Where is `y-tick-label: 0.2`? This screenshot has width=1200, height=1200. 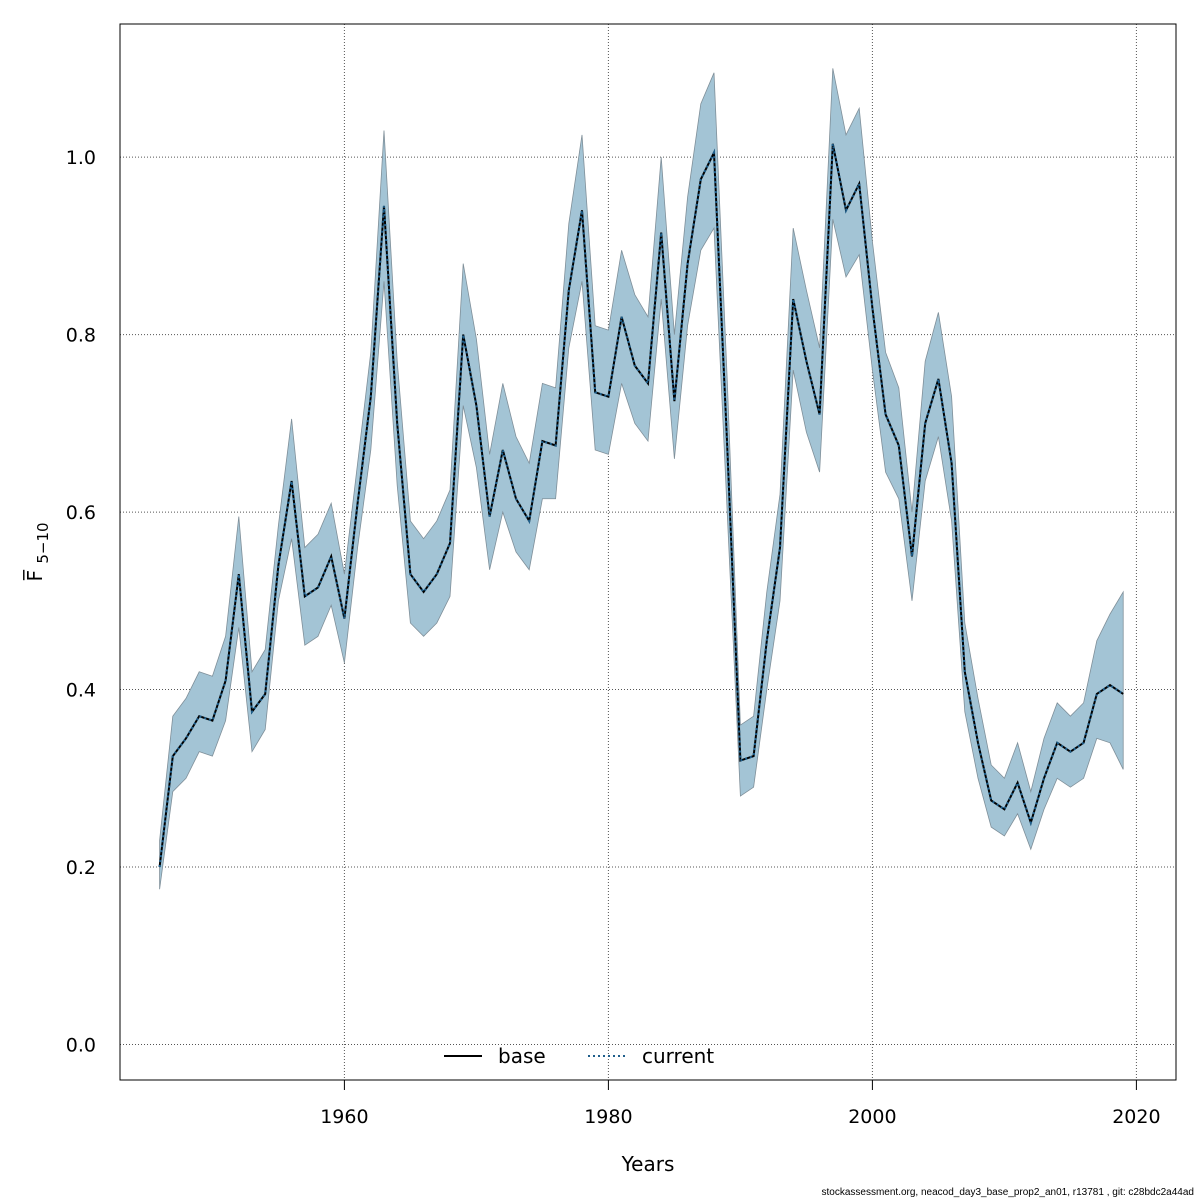 y-tick-label: 0.2 is located at coordinates (81, 868).